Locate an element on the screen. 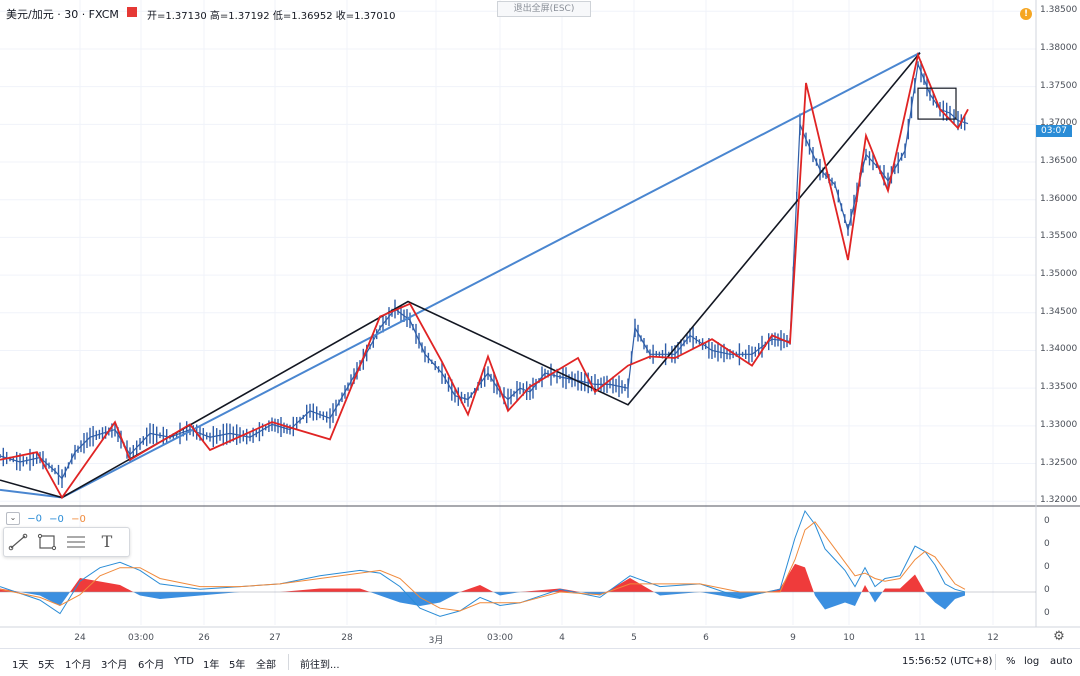 Image resolution: width=1080 pixels, height=676 pixels. time-tick-label: 27 is located at coordinates (275, 638).